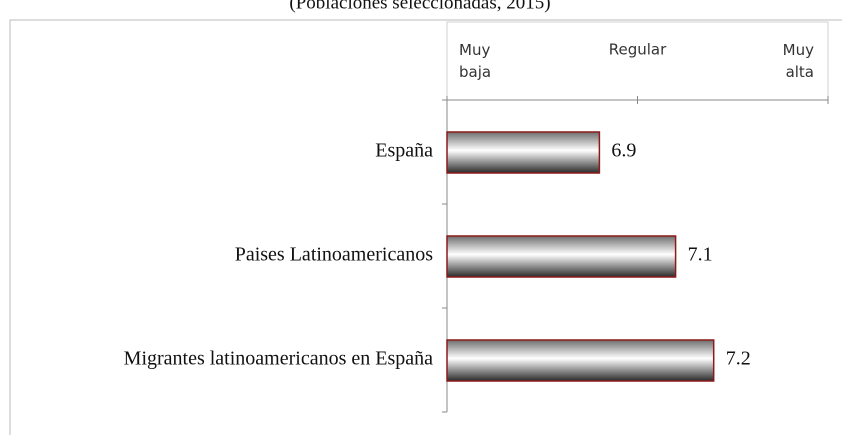  I want to click on category-label: España, so click(404, 151).